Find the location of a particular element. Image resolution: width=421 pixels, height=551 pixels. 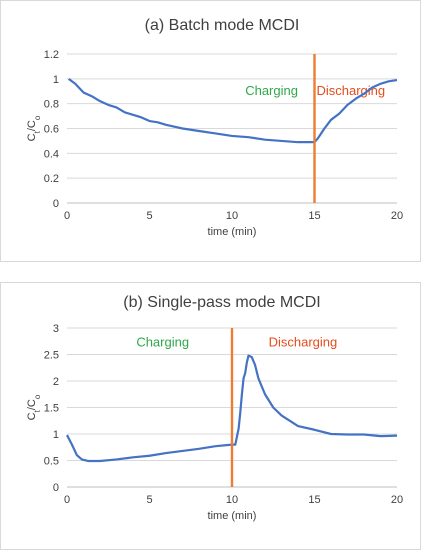

chart-b-x-axis-label: time (min) is located at coordinates (232, 516).